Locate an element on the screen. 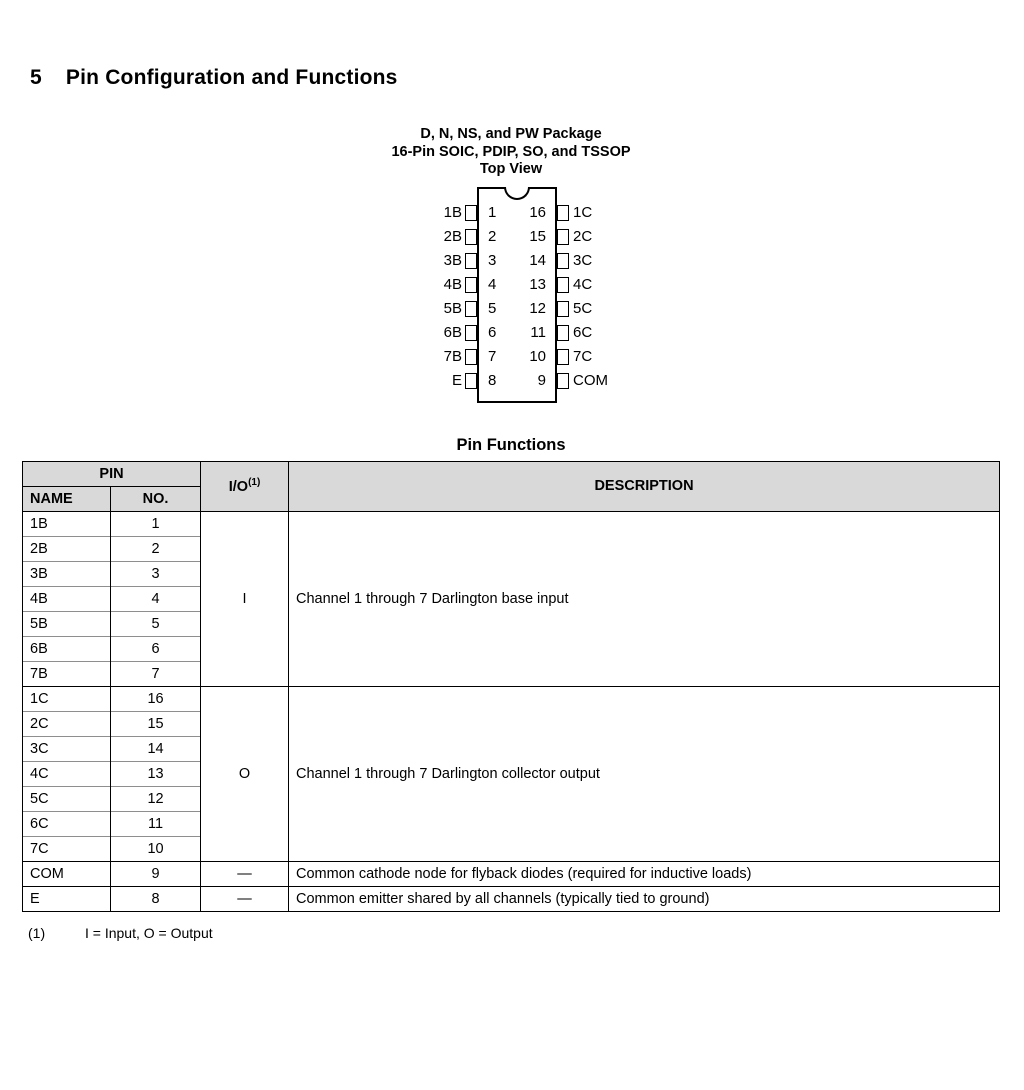  table-row: 7C 10 is located at coordinates (511, 848).